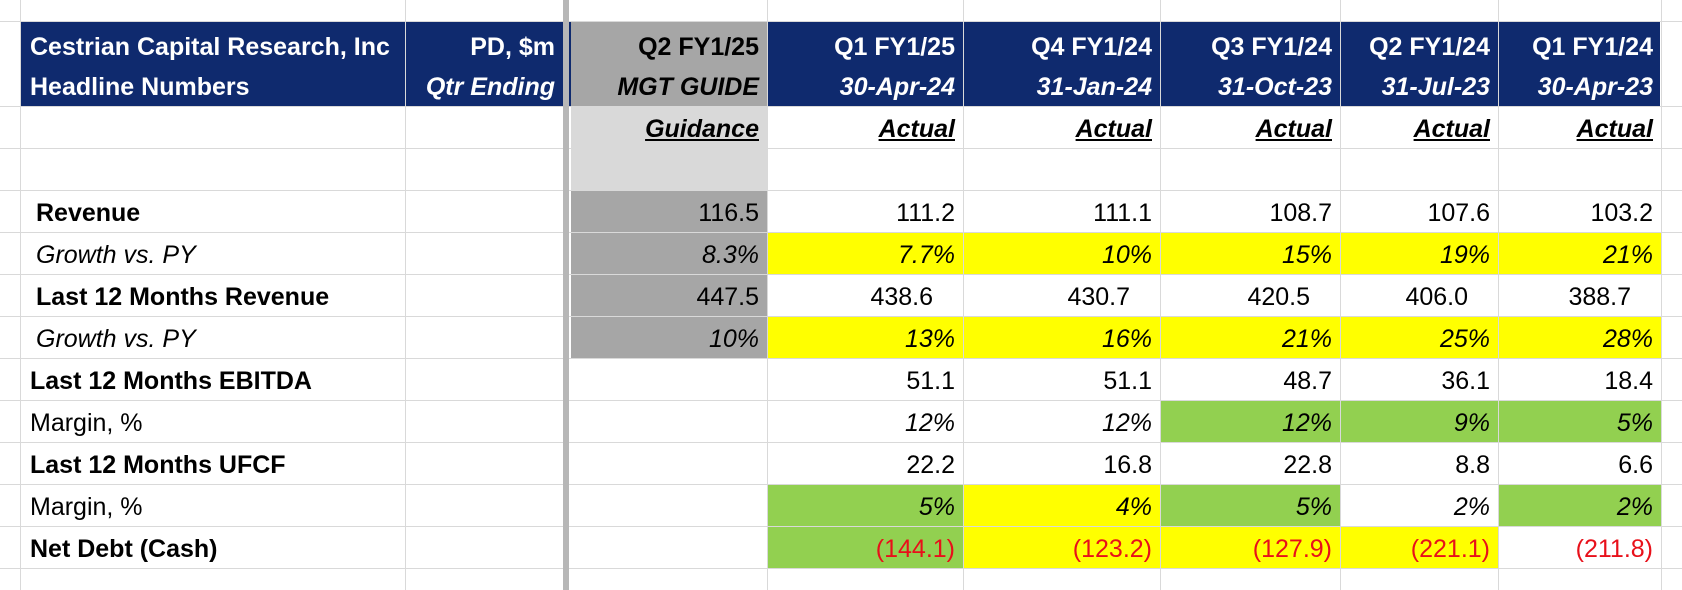  What do you see at coordinates (1592, 47) in the screenshot?
I see `period-header: Q1 FY1/24` at bounding box center [1592, 47].